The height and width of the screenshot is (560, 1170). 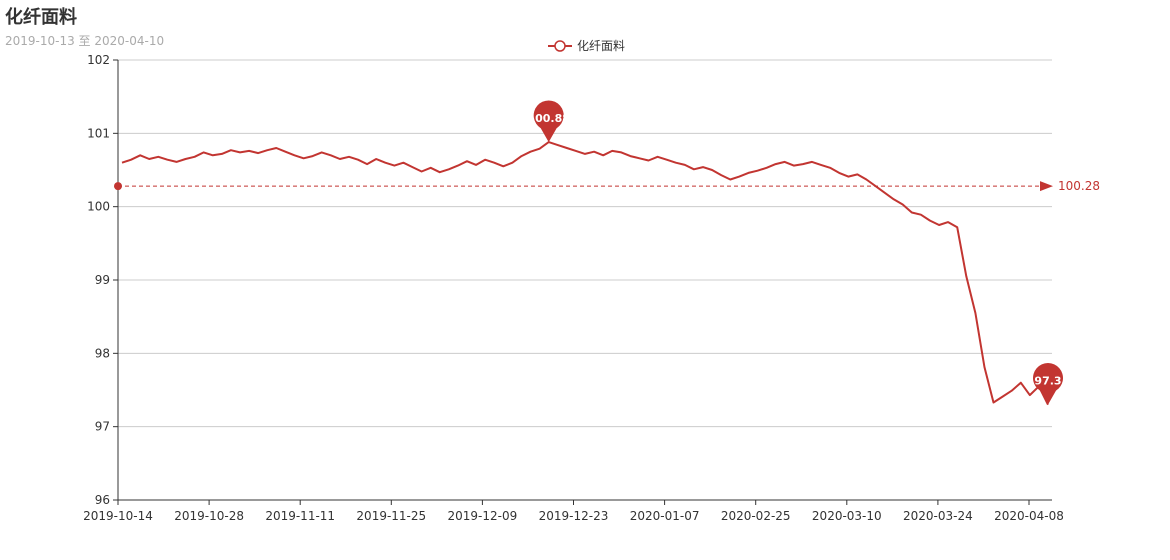 What do you see at coordinates (209, 516) in the screenshot?
I see `x-tick-label: 2019-10-28` at bounding box center [209, 516].